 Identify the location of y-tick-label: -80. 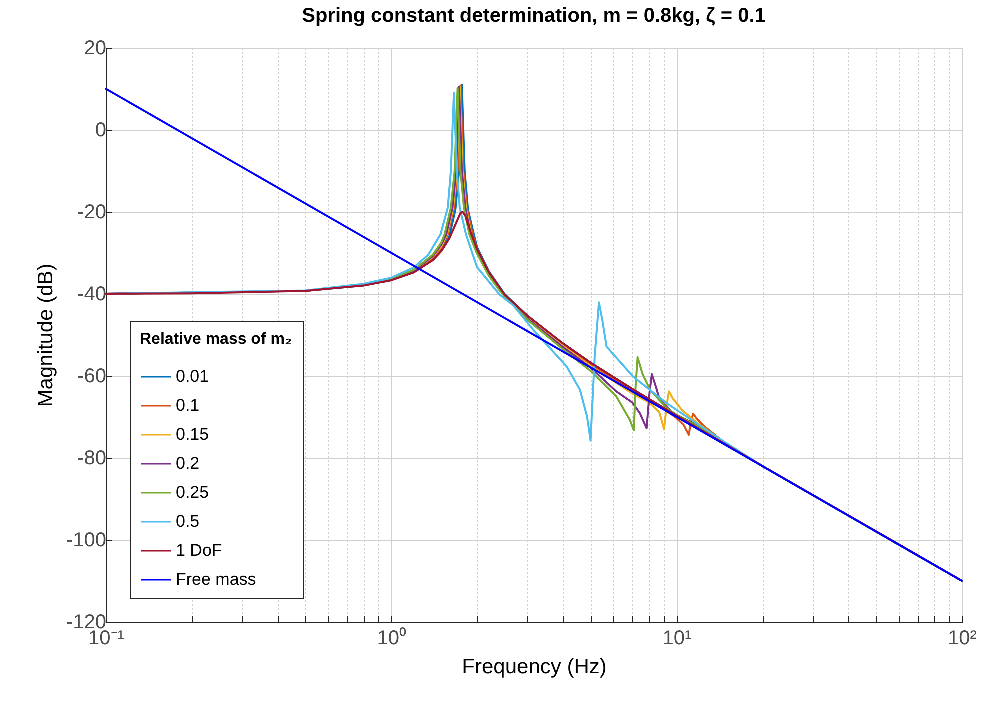
(92, 459).